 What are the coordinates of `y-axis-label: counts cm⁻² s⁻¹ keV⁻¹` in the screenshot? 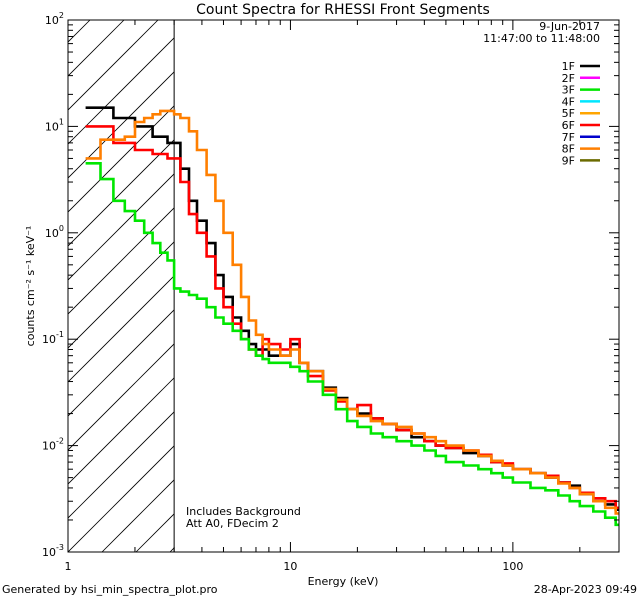 It's located at (30, 286).